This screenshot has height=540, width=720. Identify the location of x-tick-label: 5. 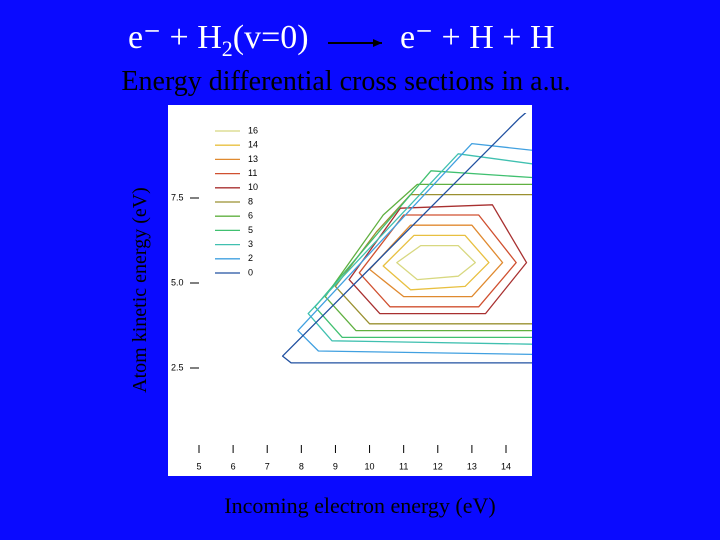
(198, 466).